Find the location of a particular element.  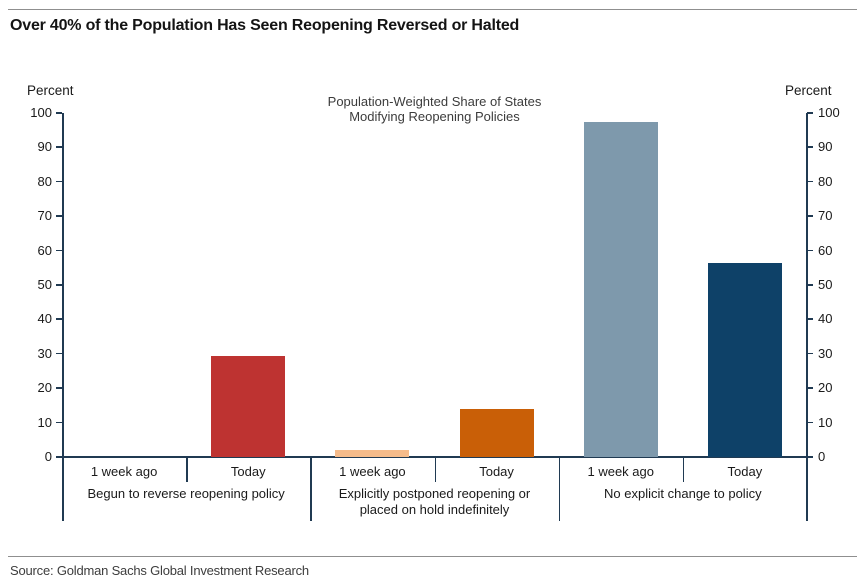

bar-begun-today is located at coordinates (248, 406).